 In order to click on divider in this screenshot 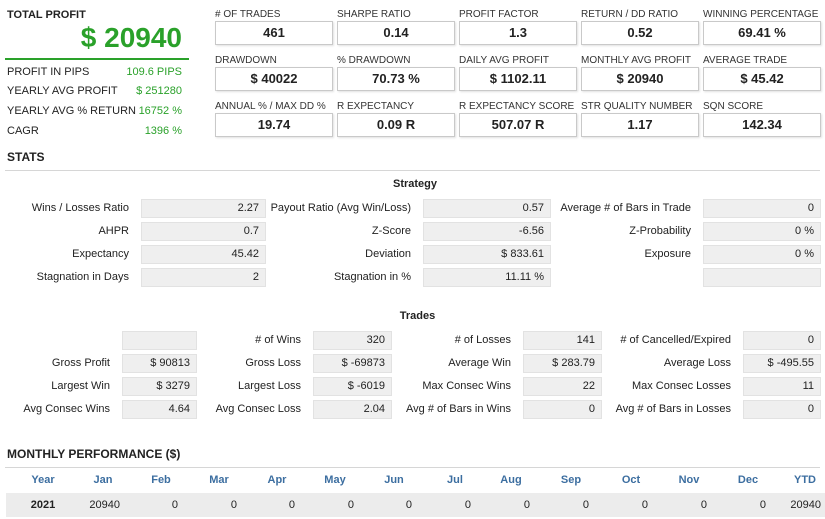, I will do `click(97, 59)`.